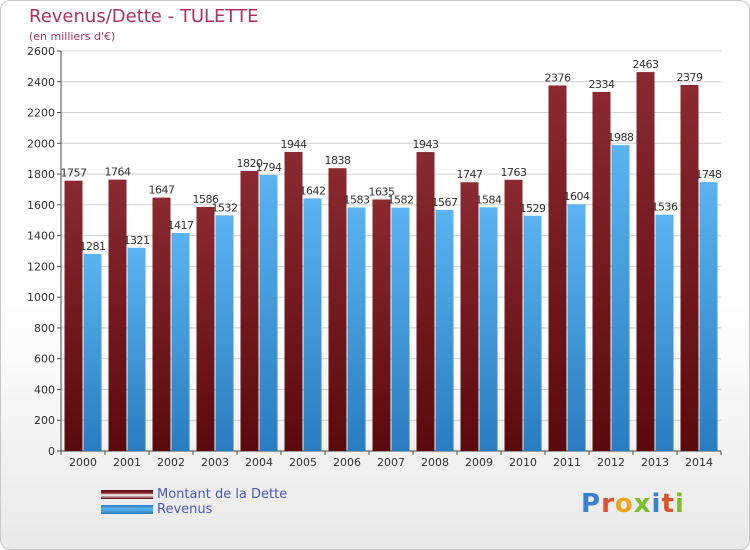  What do you see at coordinates (655, 462) in the screenshot?
I see `x-tick-label: 2013` at bounding box center [655, 462].